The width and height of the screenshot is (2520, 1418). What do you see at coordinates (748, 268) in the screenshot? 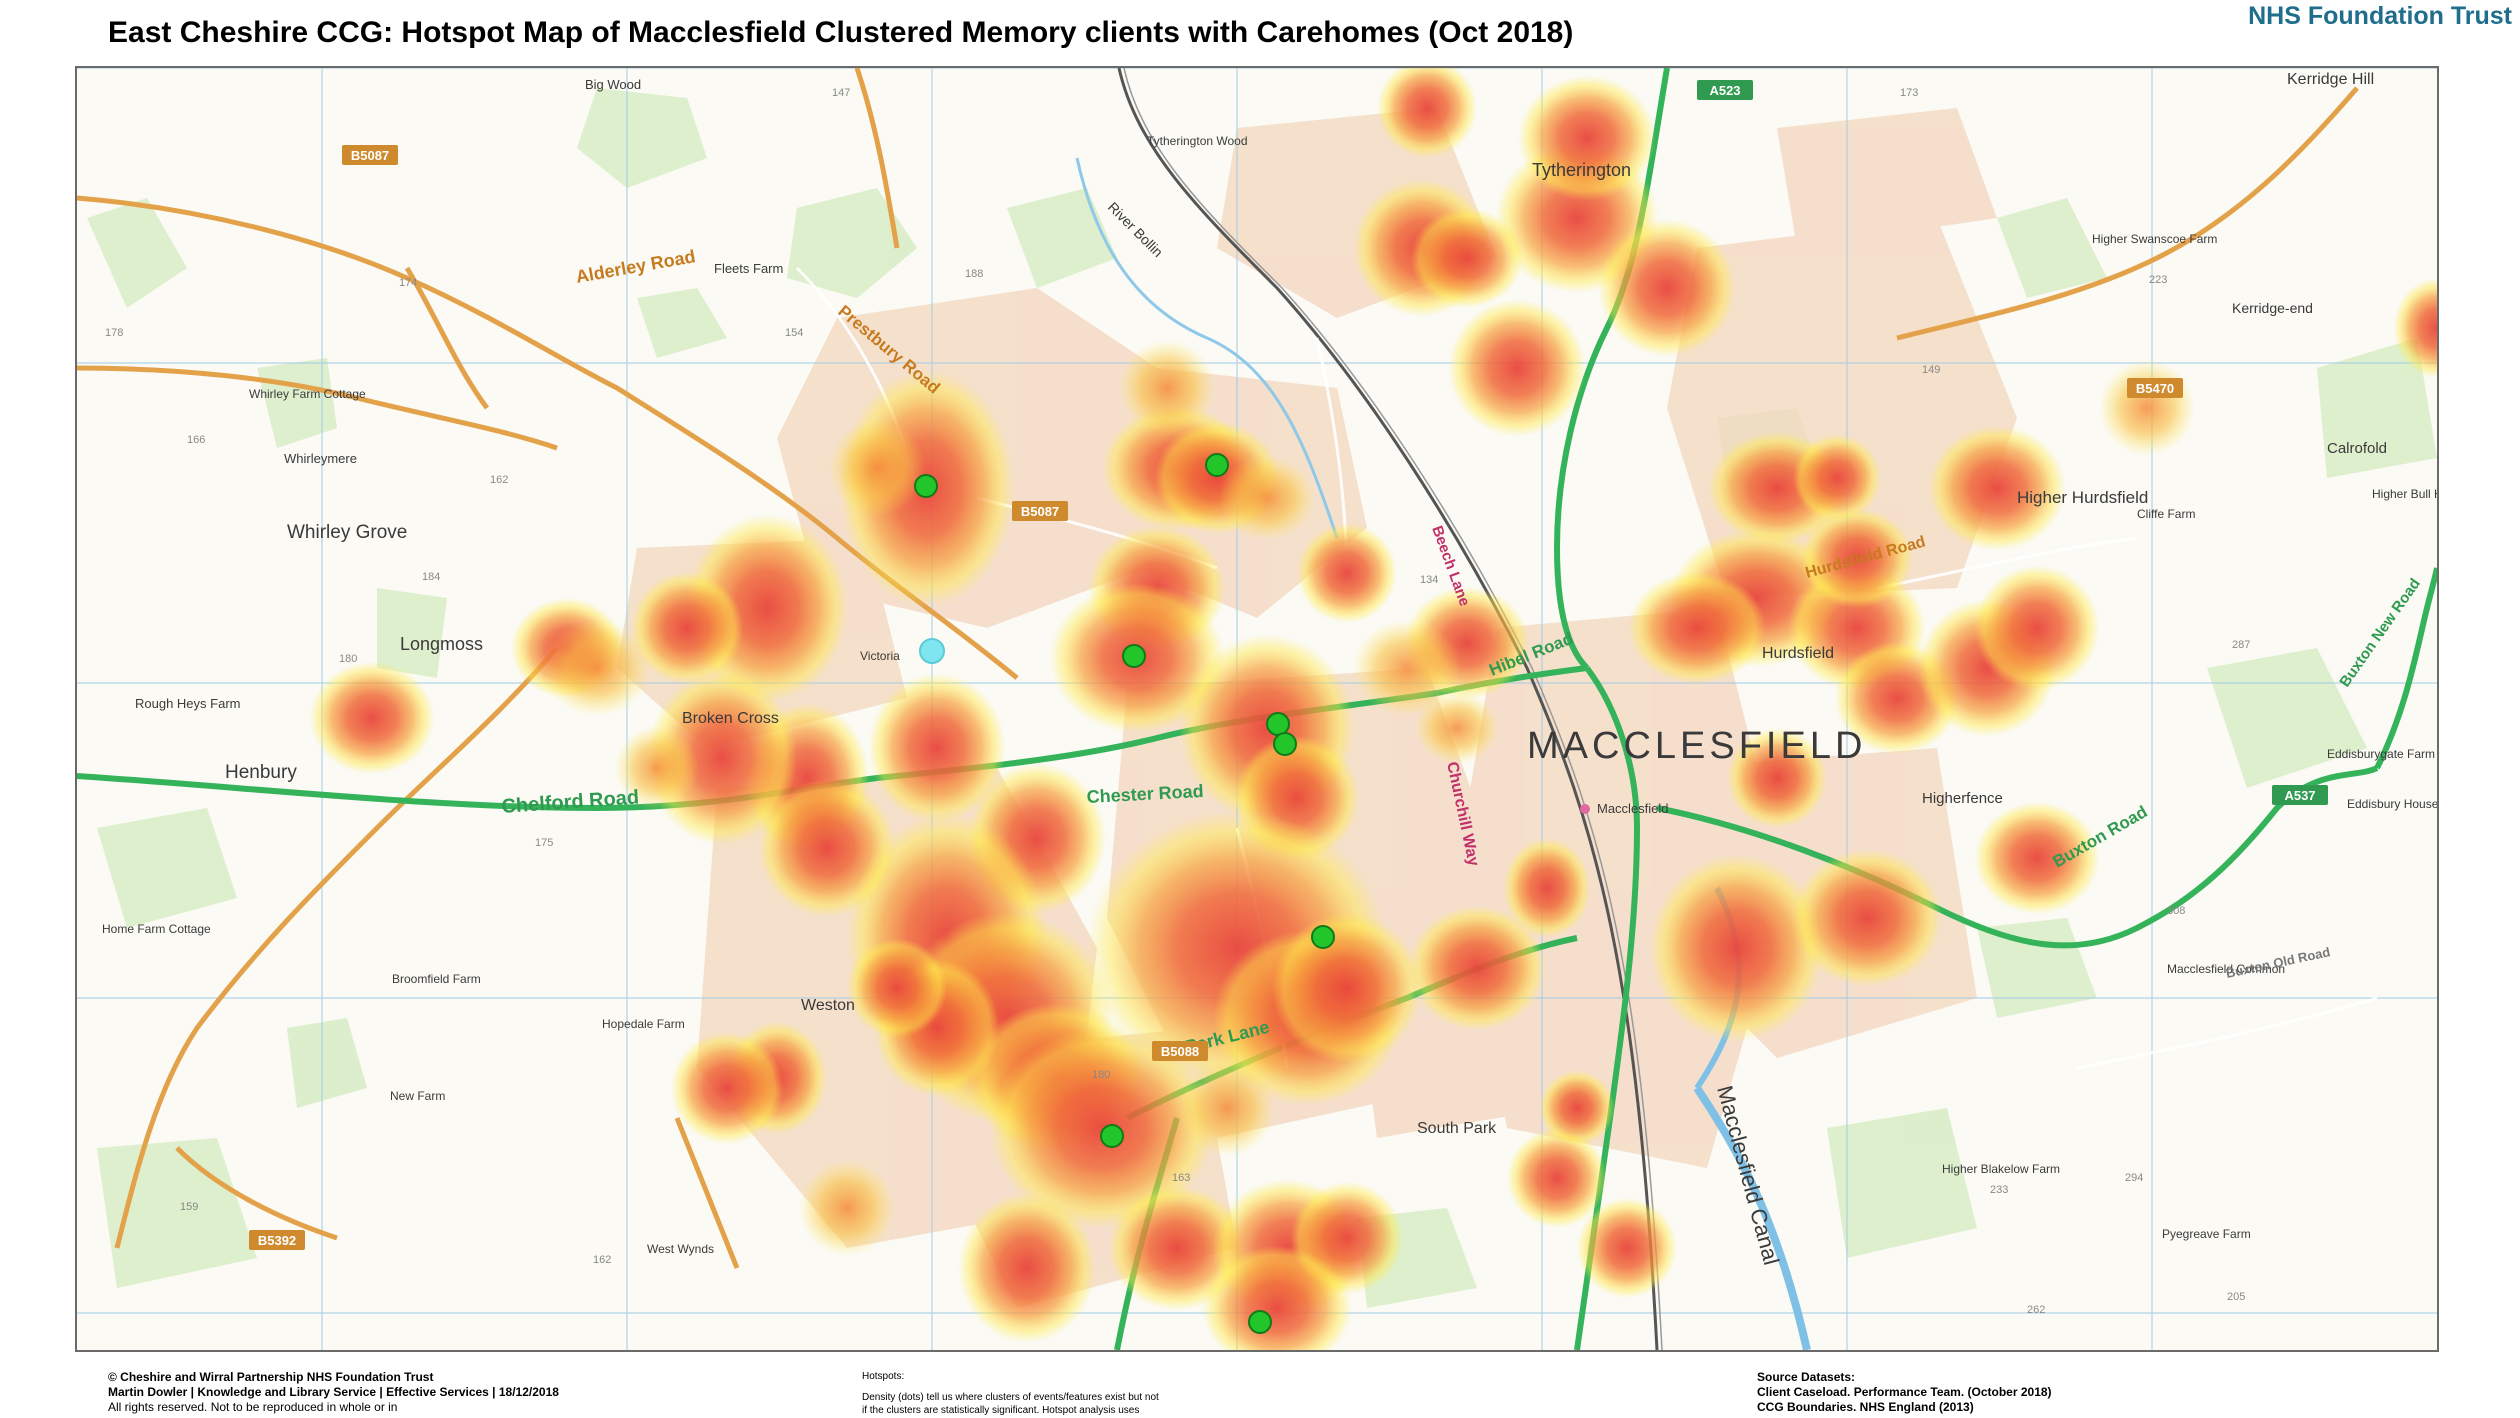
I see `place-label-5: Fleets Farm` at bounding box center [748, 268].